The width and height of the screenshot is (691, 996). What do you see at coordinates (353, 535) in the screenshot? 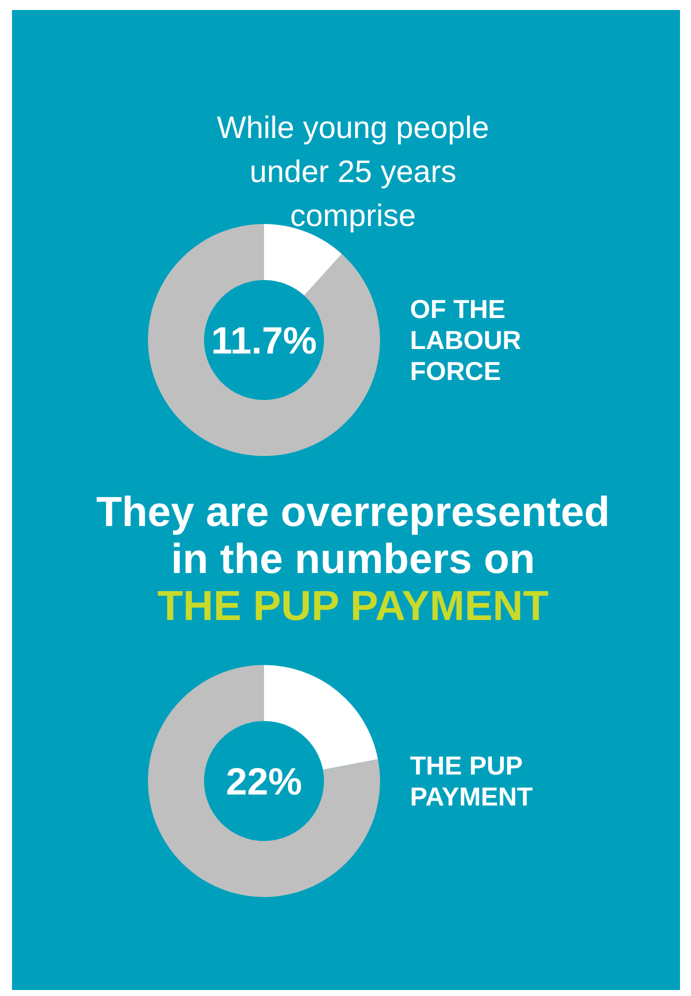
I see `chart-title: They are overrepresented in the numbers on` at bounding box center [353, 535].